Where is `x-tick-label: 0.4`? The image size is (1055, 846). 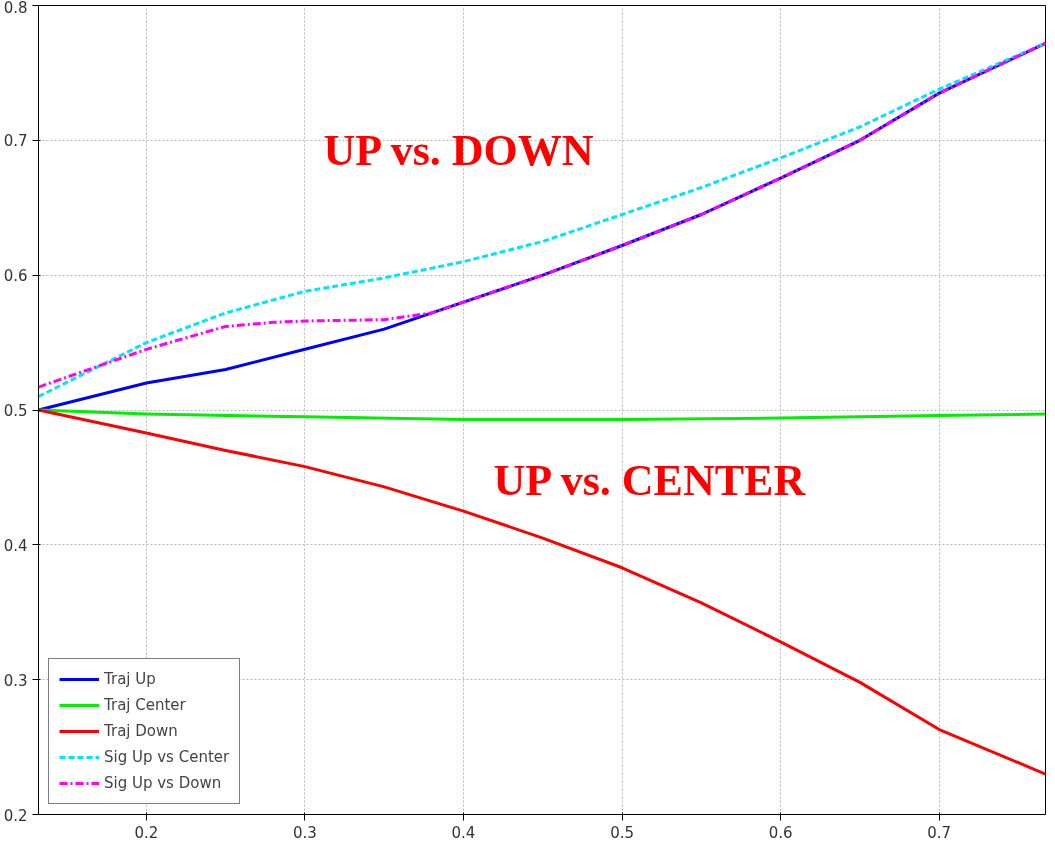 x-tick-label: 0.4 is located at coordinates (463, 832).